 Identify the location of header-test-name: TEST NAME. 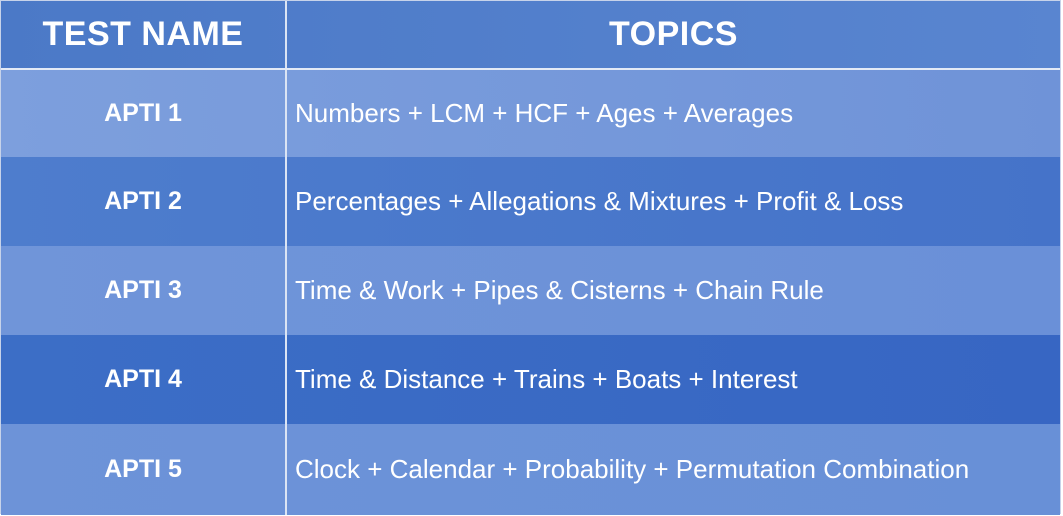
(144, 34).